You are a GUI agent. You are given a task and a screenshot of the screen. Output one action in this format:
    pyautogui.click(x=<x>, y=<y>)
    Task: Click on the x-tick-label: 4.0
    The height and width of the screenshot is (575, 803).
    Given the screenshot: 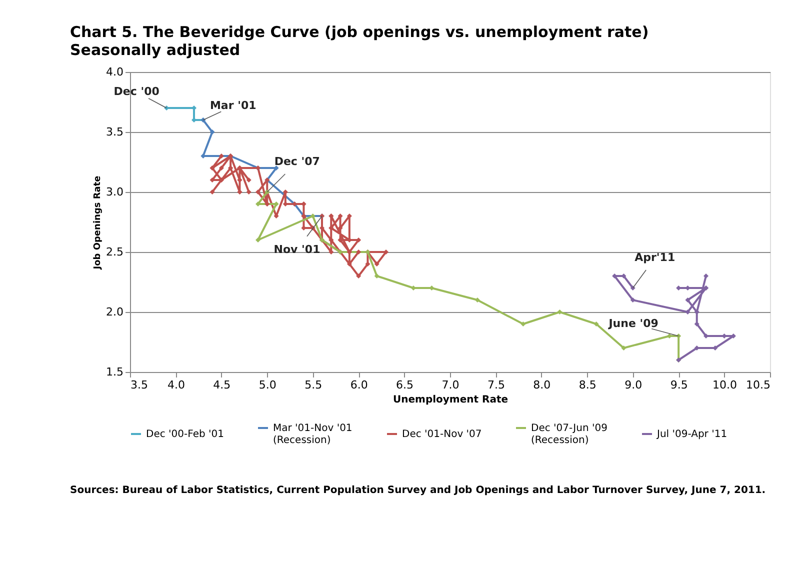 What is the action you would take?
    pyautogui.click(x=176, y=385)
    